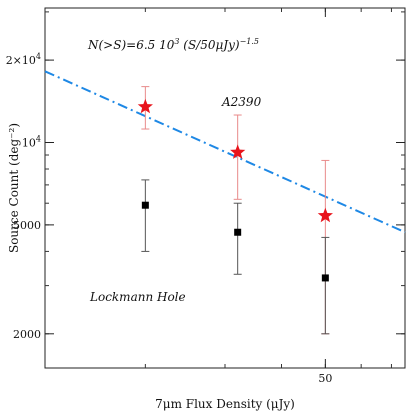 This screenshot has height=415, width=415. I want to click on x-tick-label-0: 50, so click(325, 378).